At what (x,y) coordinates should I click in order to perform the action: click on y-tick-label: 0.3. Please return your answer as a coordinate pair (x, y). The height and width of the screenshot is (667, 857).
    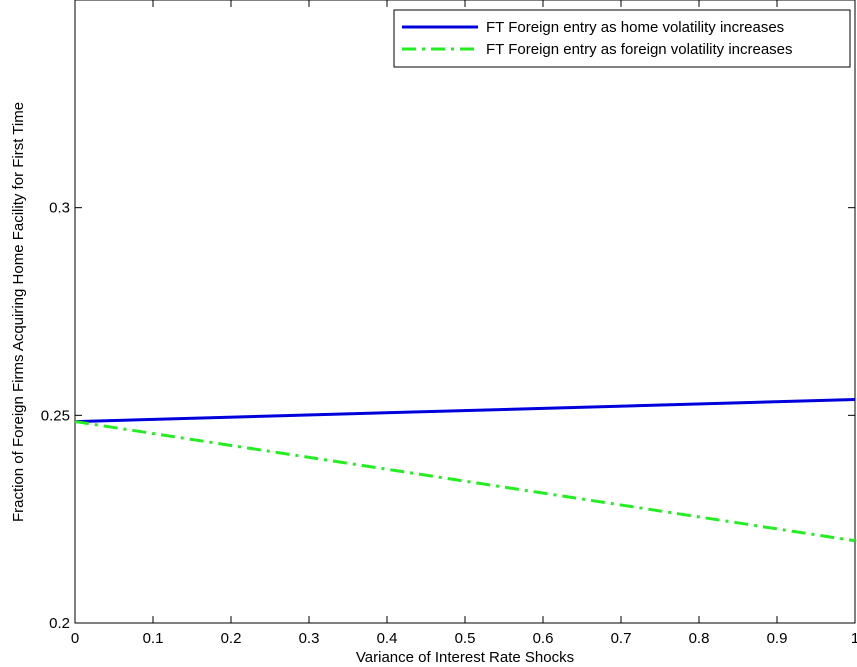
    Looking at the image, I should click on (59, 208).